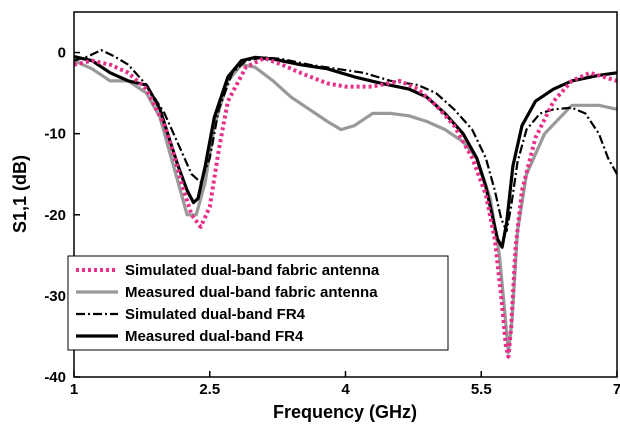 Image resolution: width=620 pixels, height=427 pixels. I want to click on y-tick-label: 0, so click(62, 53).